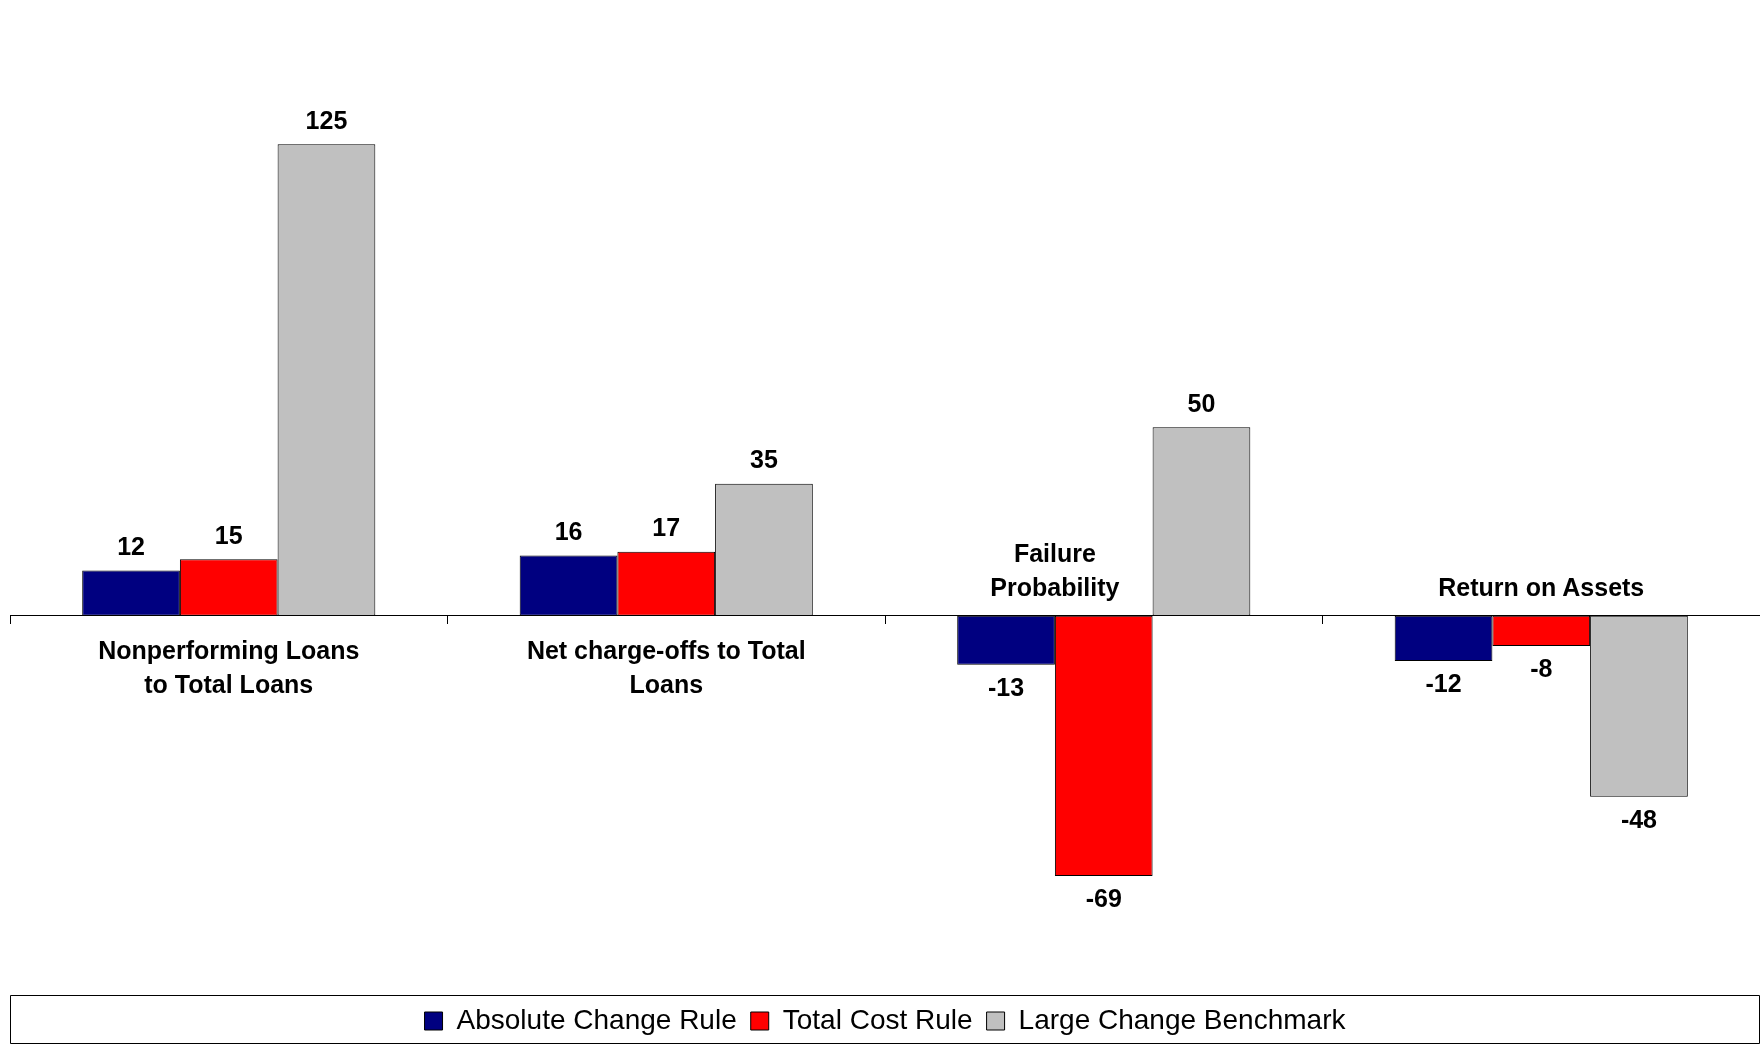 The width and height of the screenshot is (1760, 1053). What do you see at coordinates (877, 1019) in the screenshot?
I see `legend-label: Total Cost Rule` at bounding box center [877, 1019].